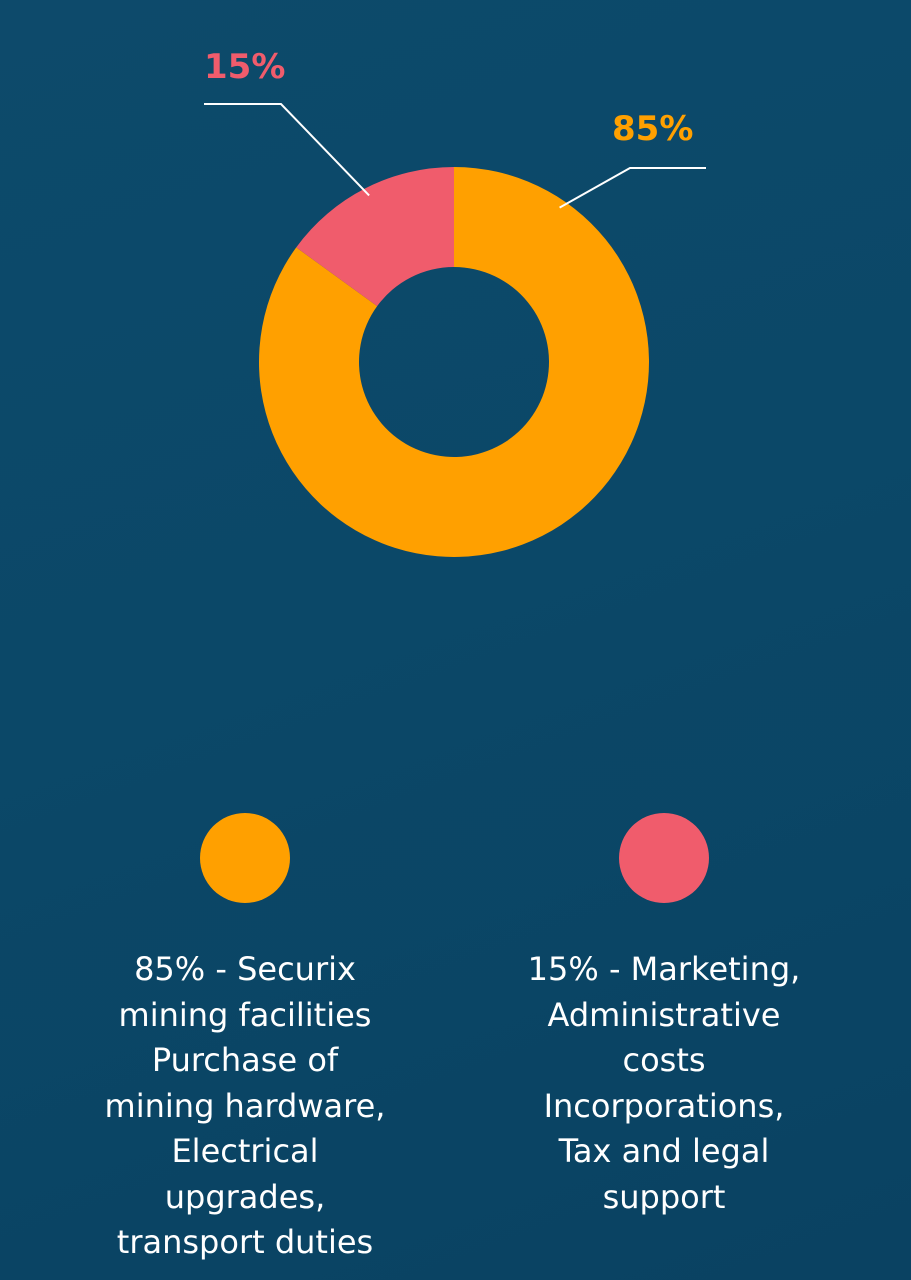 This screenshot has width=911, height=1280. I want to click on legend-line: Purchase of, so click(245, 1060).